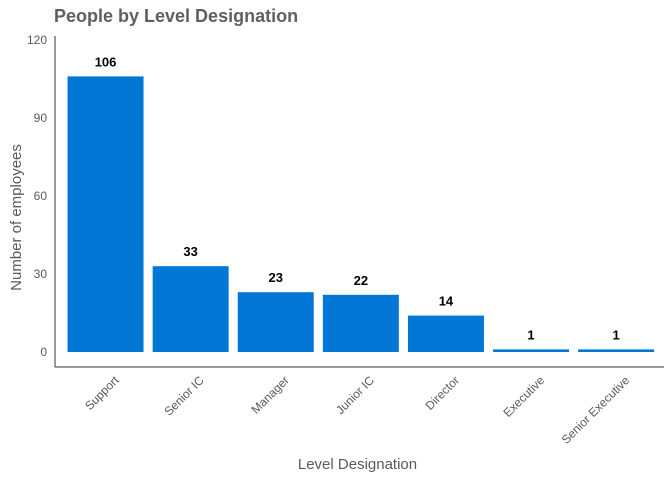 The width and height of the screenshot is (672, 480). Describe the element at coordinates (16, 217) in the screenshot. I see `y-axis-title: Number of employees` at that location.